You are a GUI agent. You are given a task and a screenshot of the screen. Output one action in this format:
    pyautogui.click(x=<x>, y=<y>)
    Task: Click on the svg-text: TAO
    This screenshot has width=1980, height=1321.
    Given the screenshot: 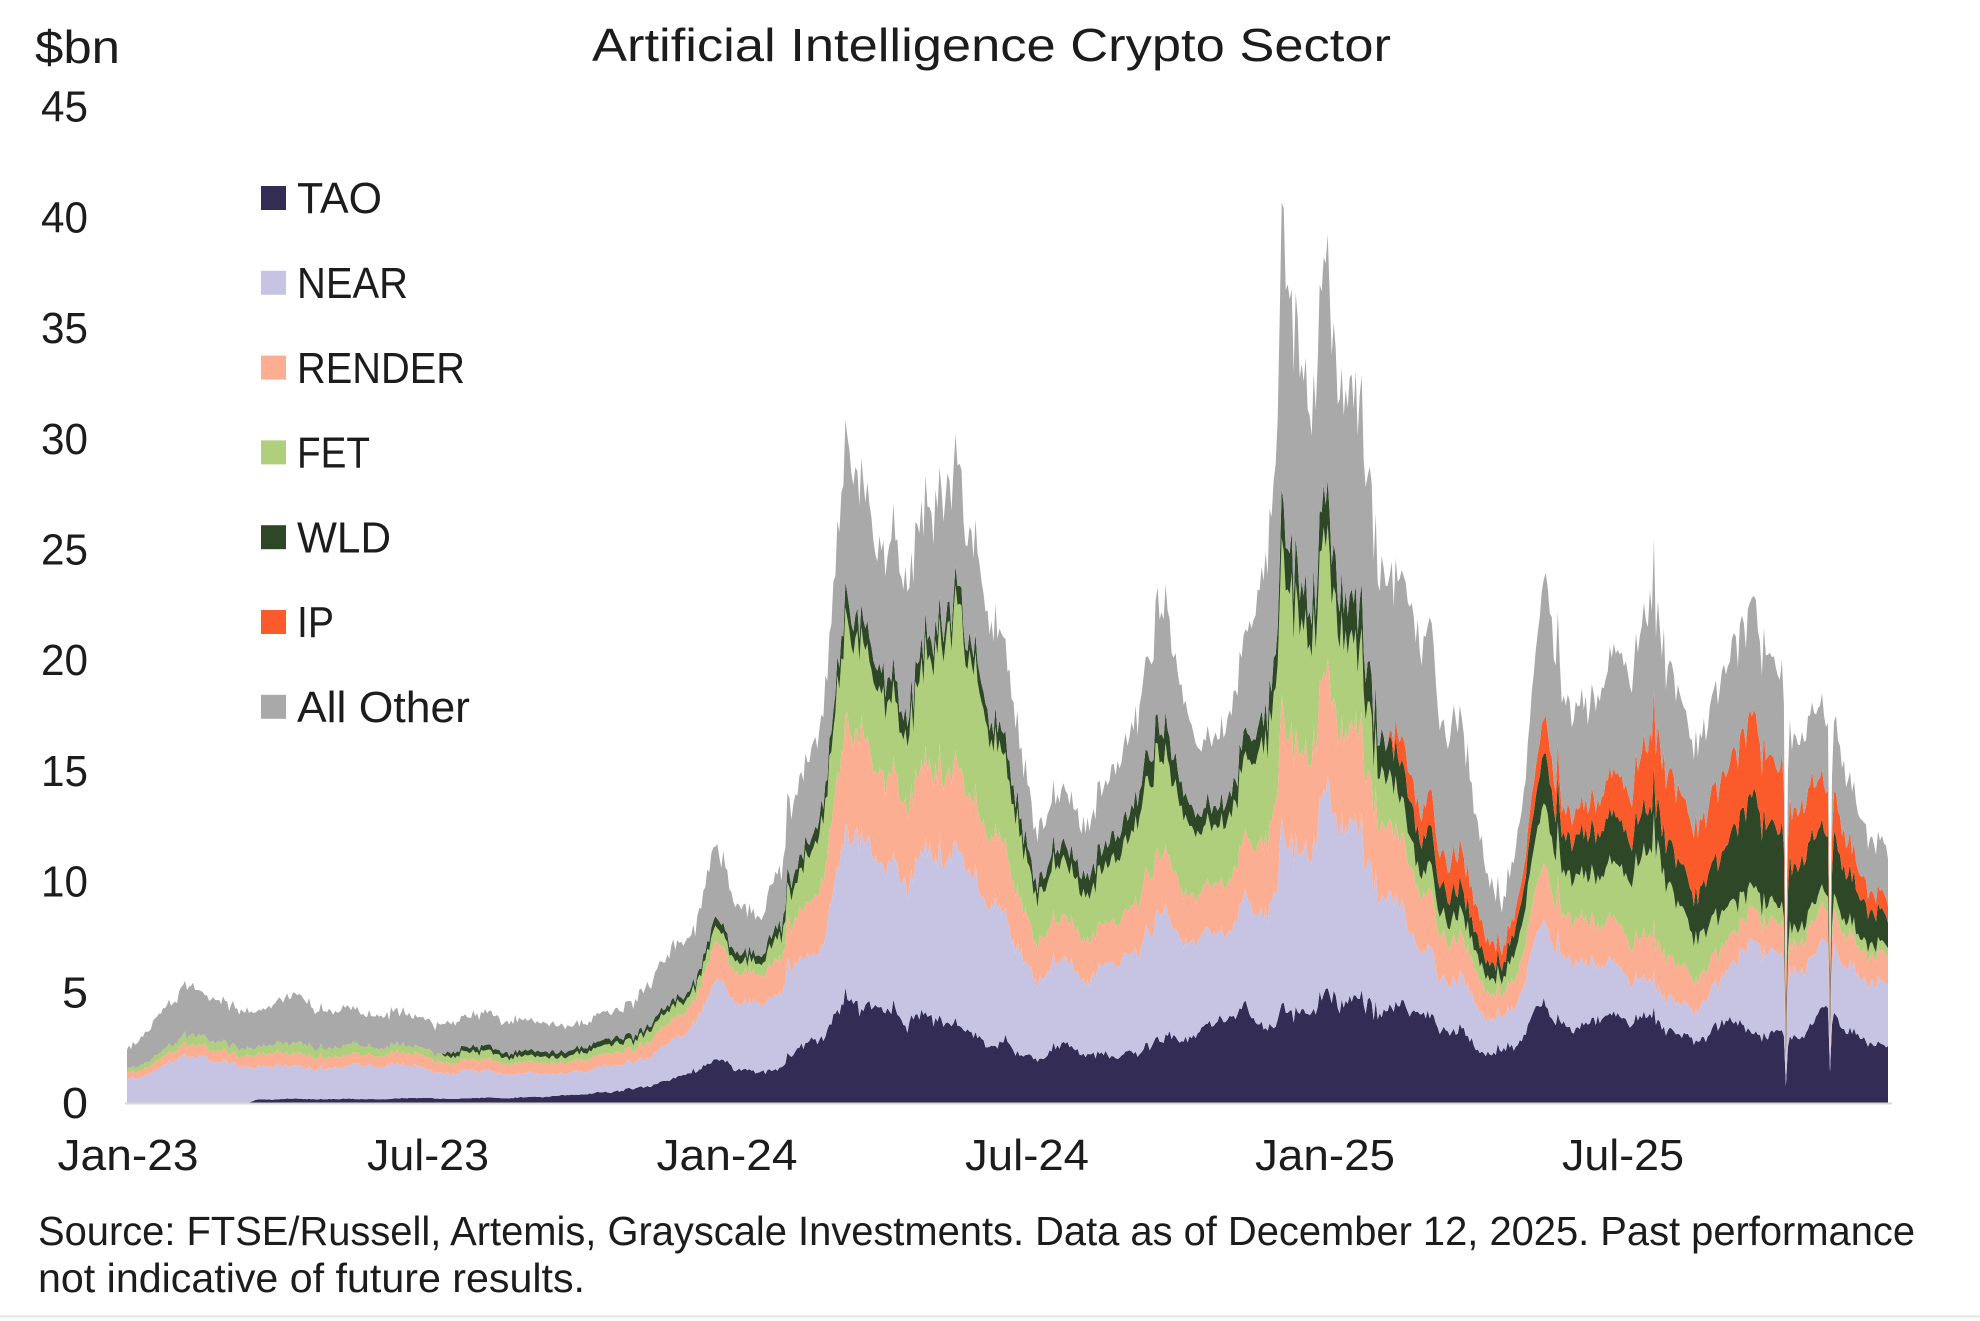 What is the action you would take?
    pyautogui.click(x=339, y=198)
    